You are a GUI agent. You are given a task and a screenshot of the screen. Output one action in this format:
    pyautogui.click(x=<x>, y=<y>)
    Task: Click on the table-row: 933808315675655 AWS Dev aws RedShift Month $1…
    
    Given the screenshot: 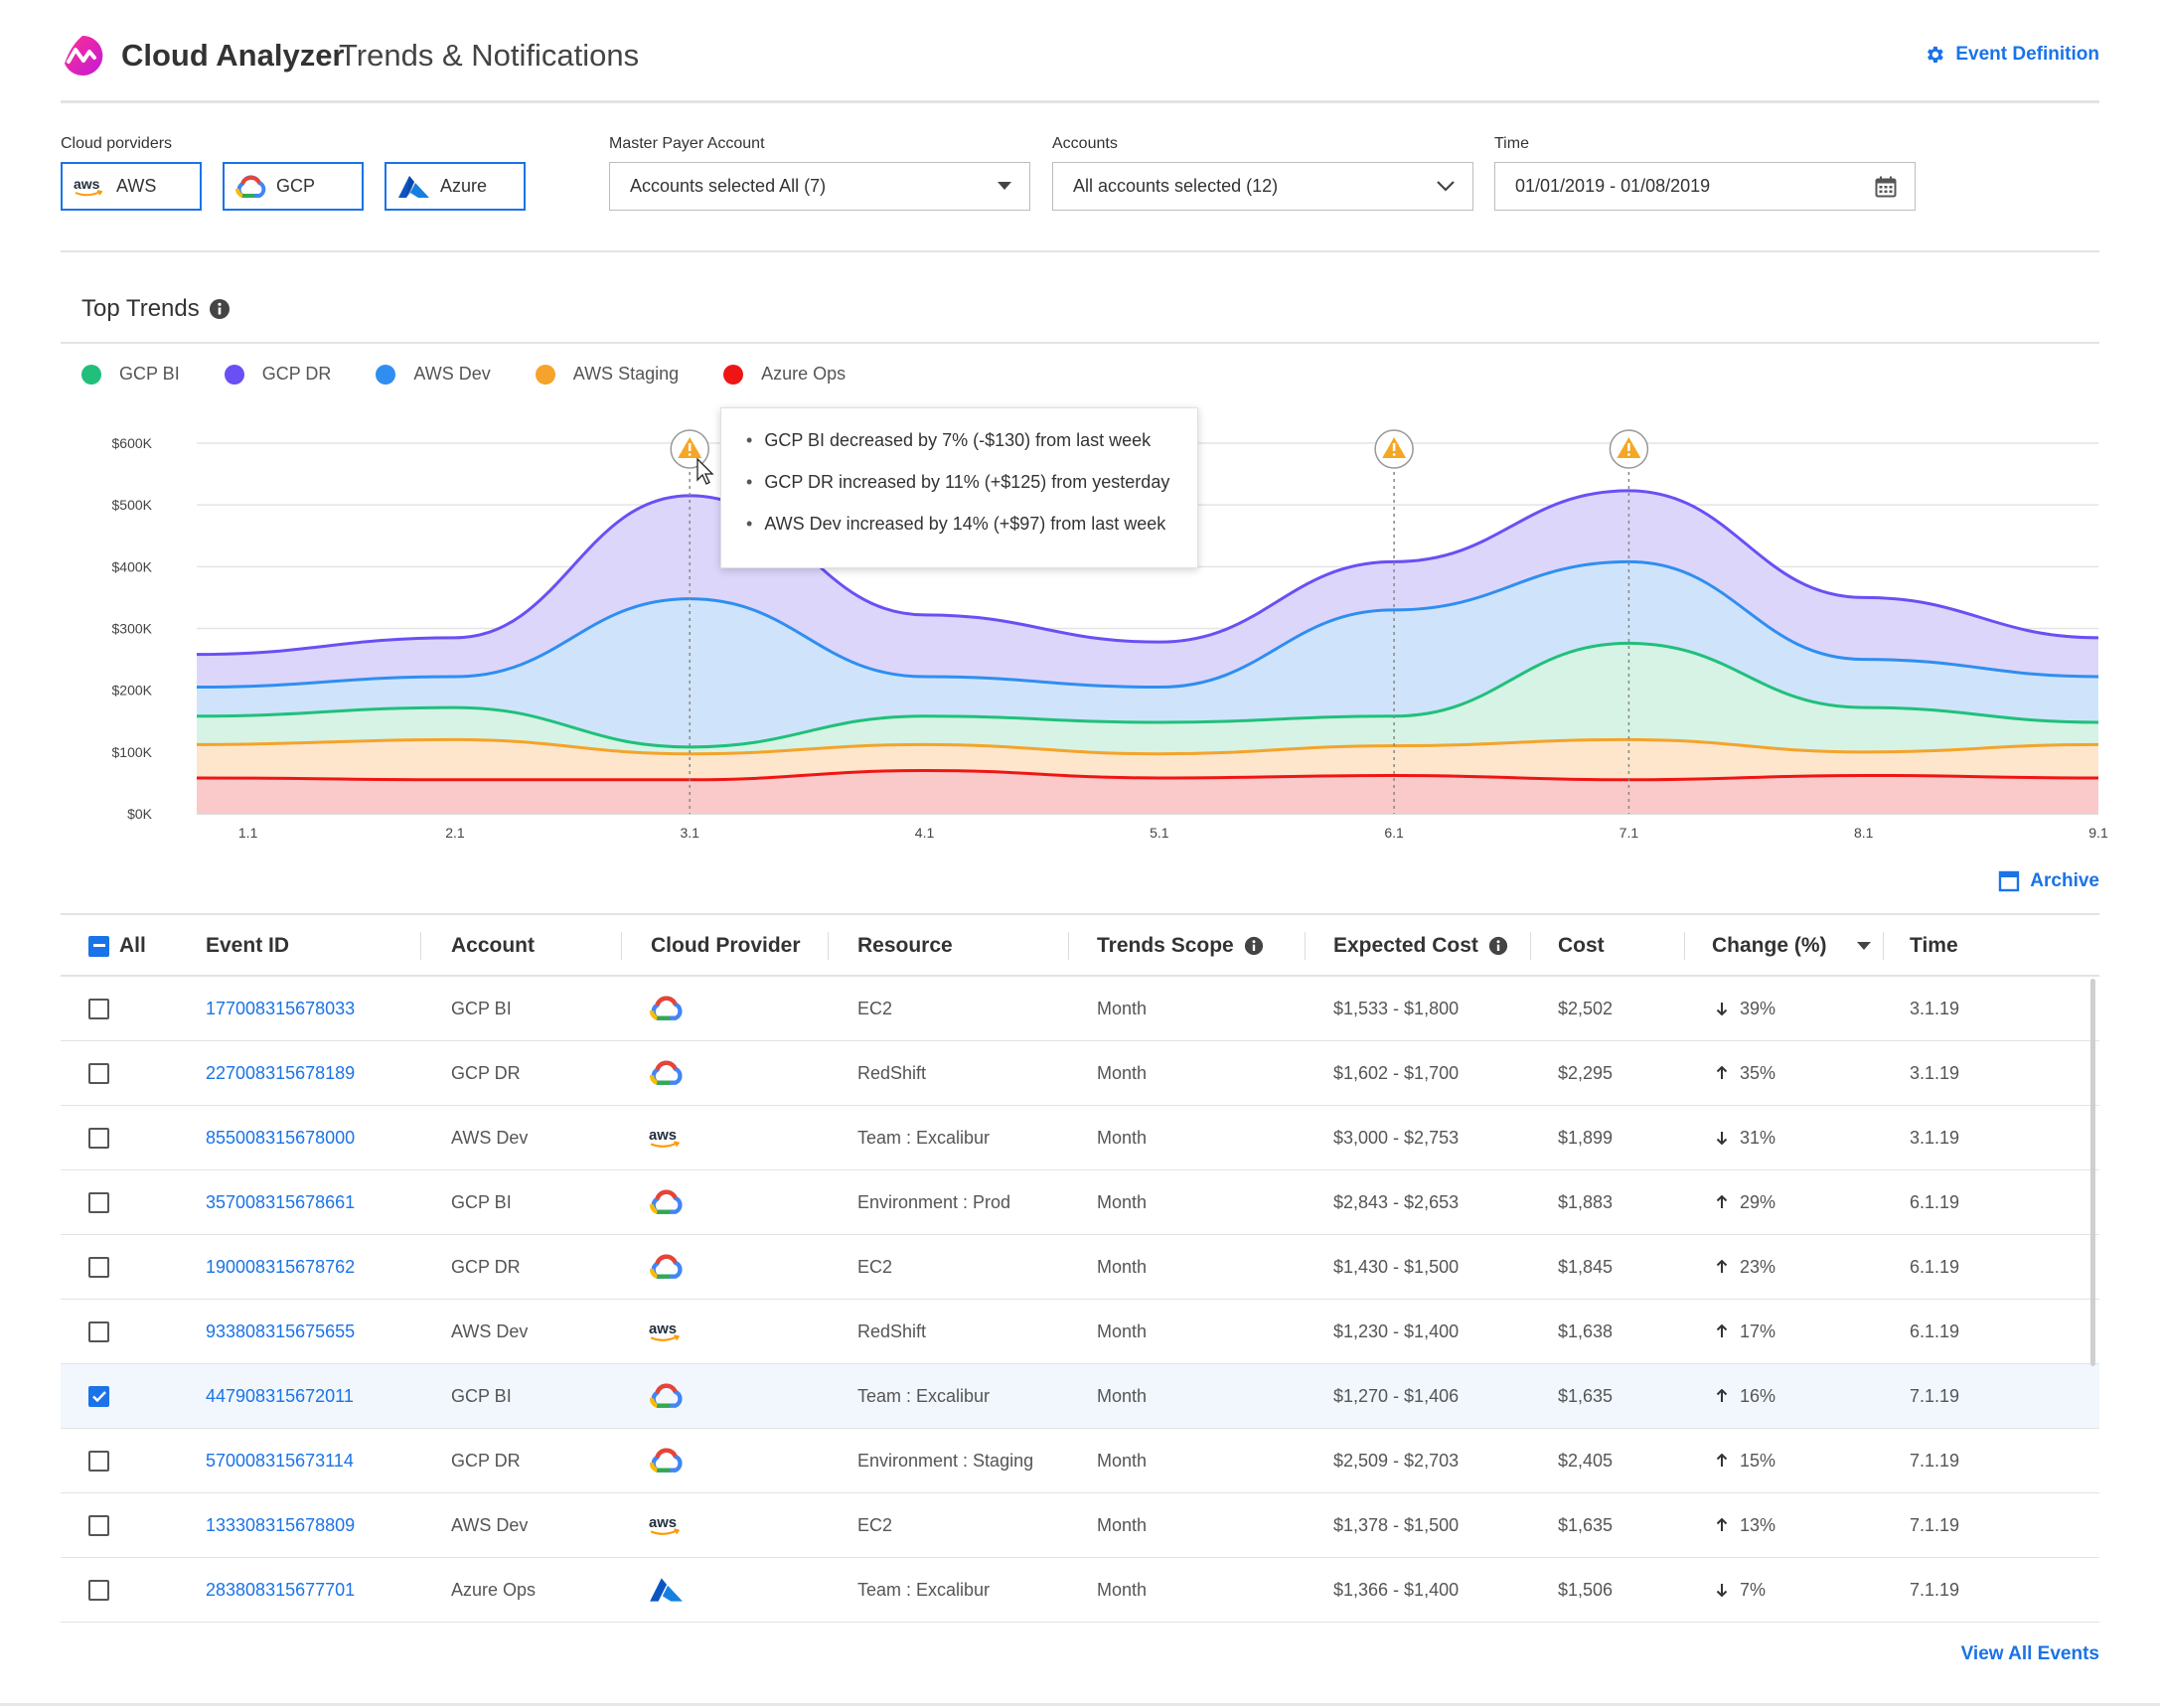 What is the action you would take?
    pyautogui.click(x=1080, y=1332)
    